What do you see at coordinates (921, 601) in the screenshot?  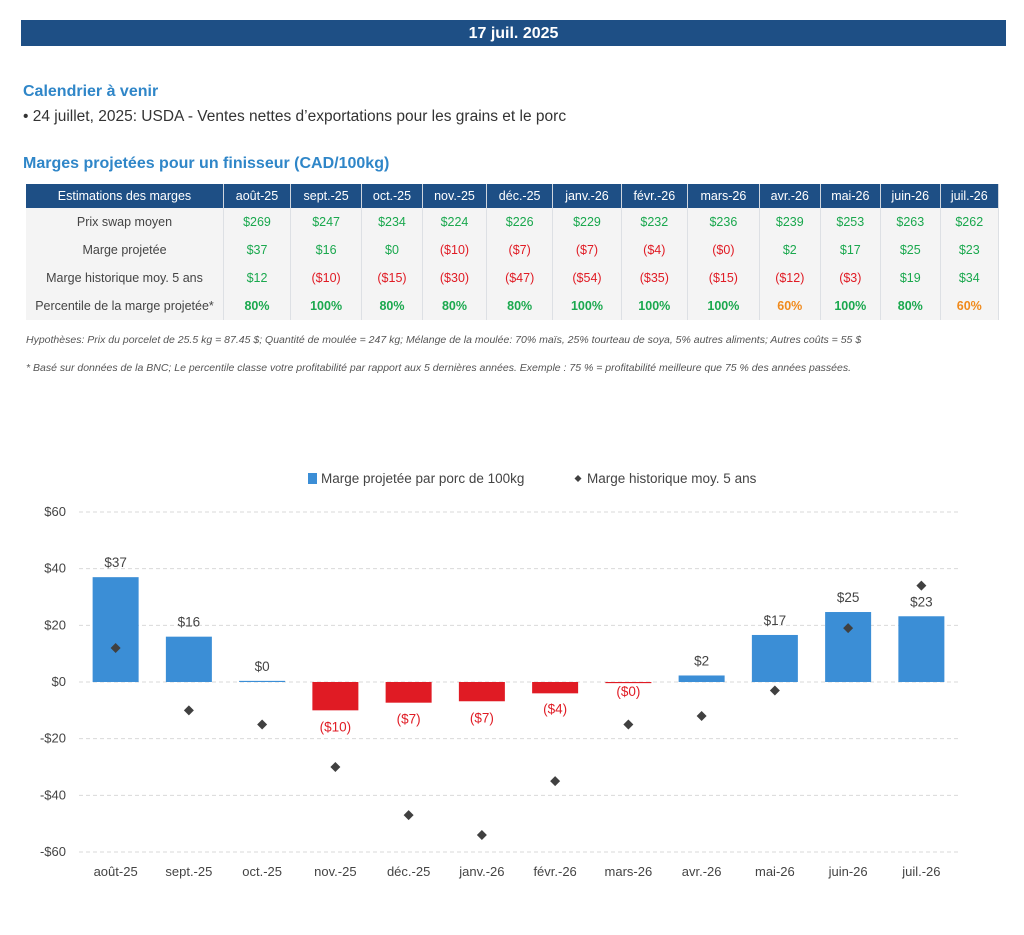 I see `bar-data-label: $23` at bounding box center [921, 601].